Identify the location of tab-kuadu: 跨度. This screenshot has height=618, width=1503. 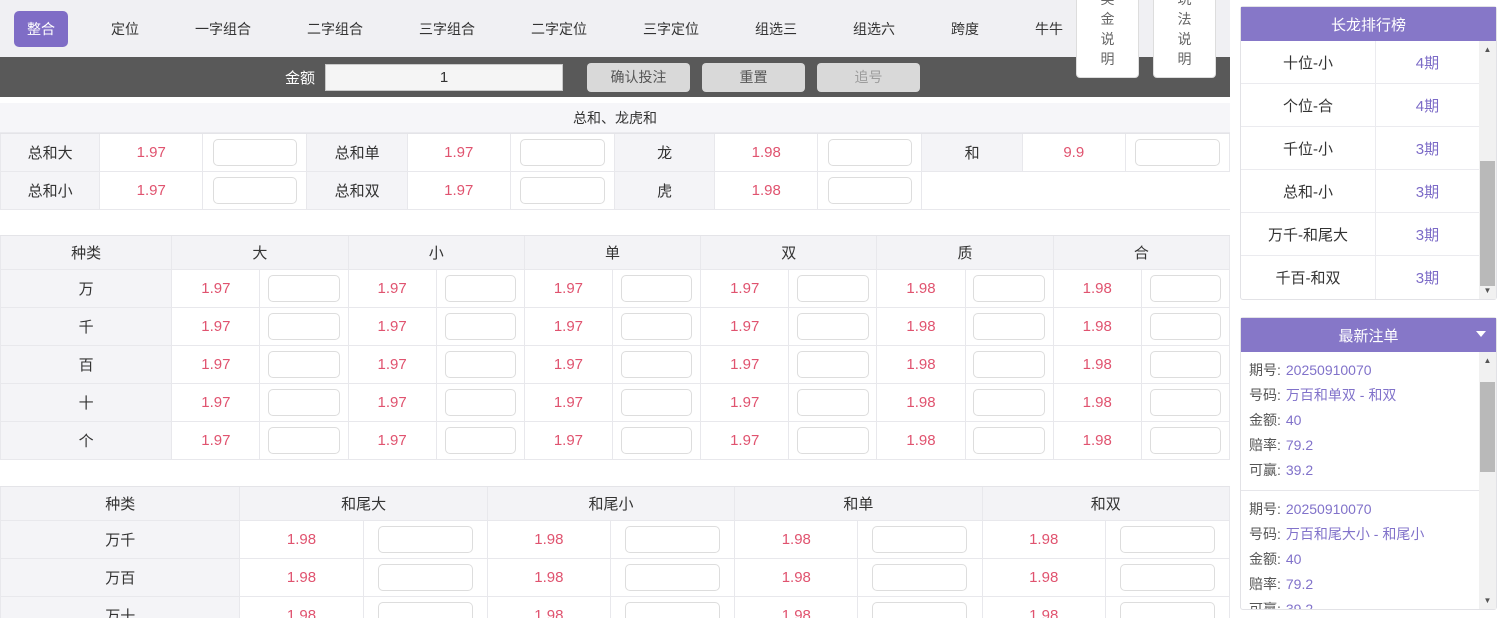
(965, 28).